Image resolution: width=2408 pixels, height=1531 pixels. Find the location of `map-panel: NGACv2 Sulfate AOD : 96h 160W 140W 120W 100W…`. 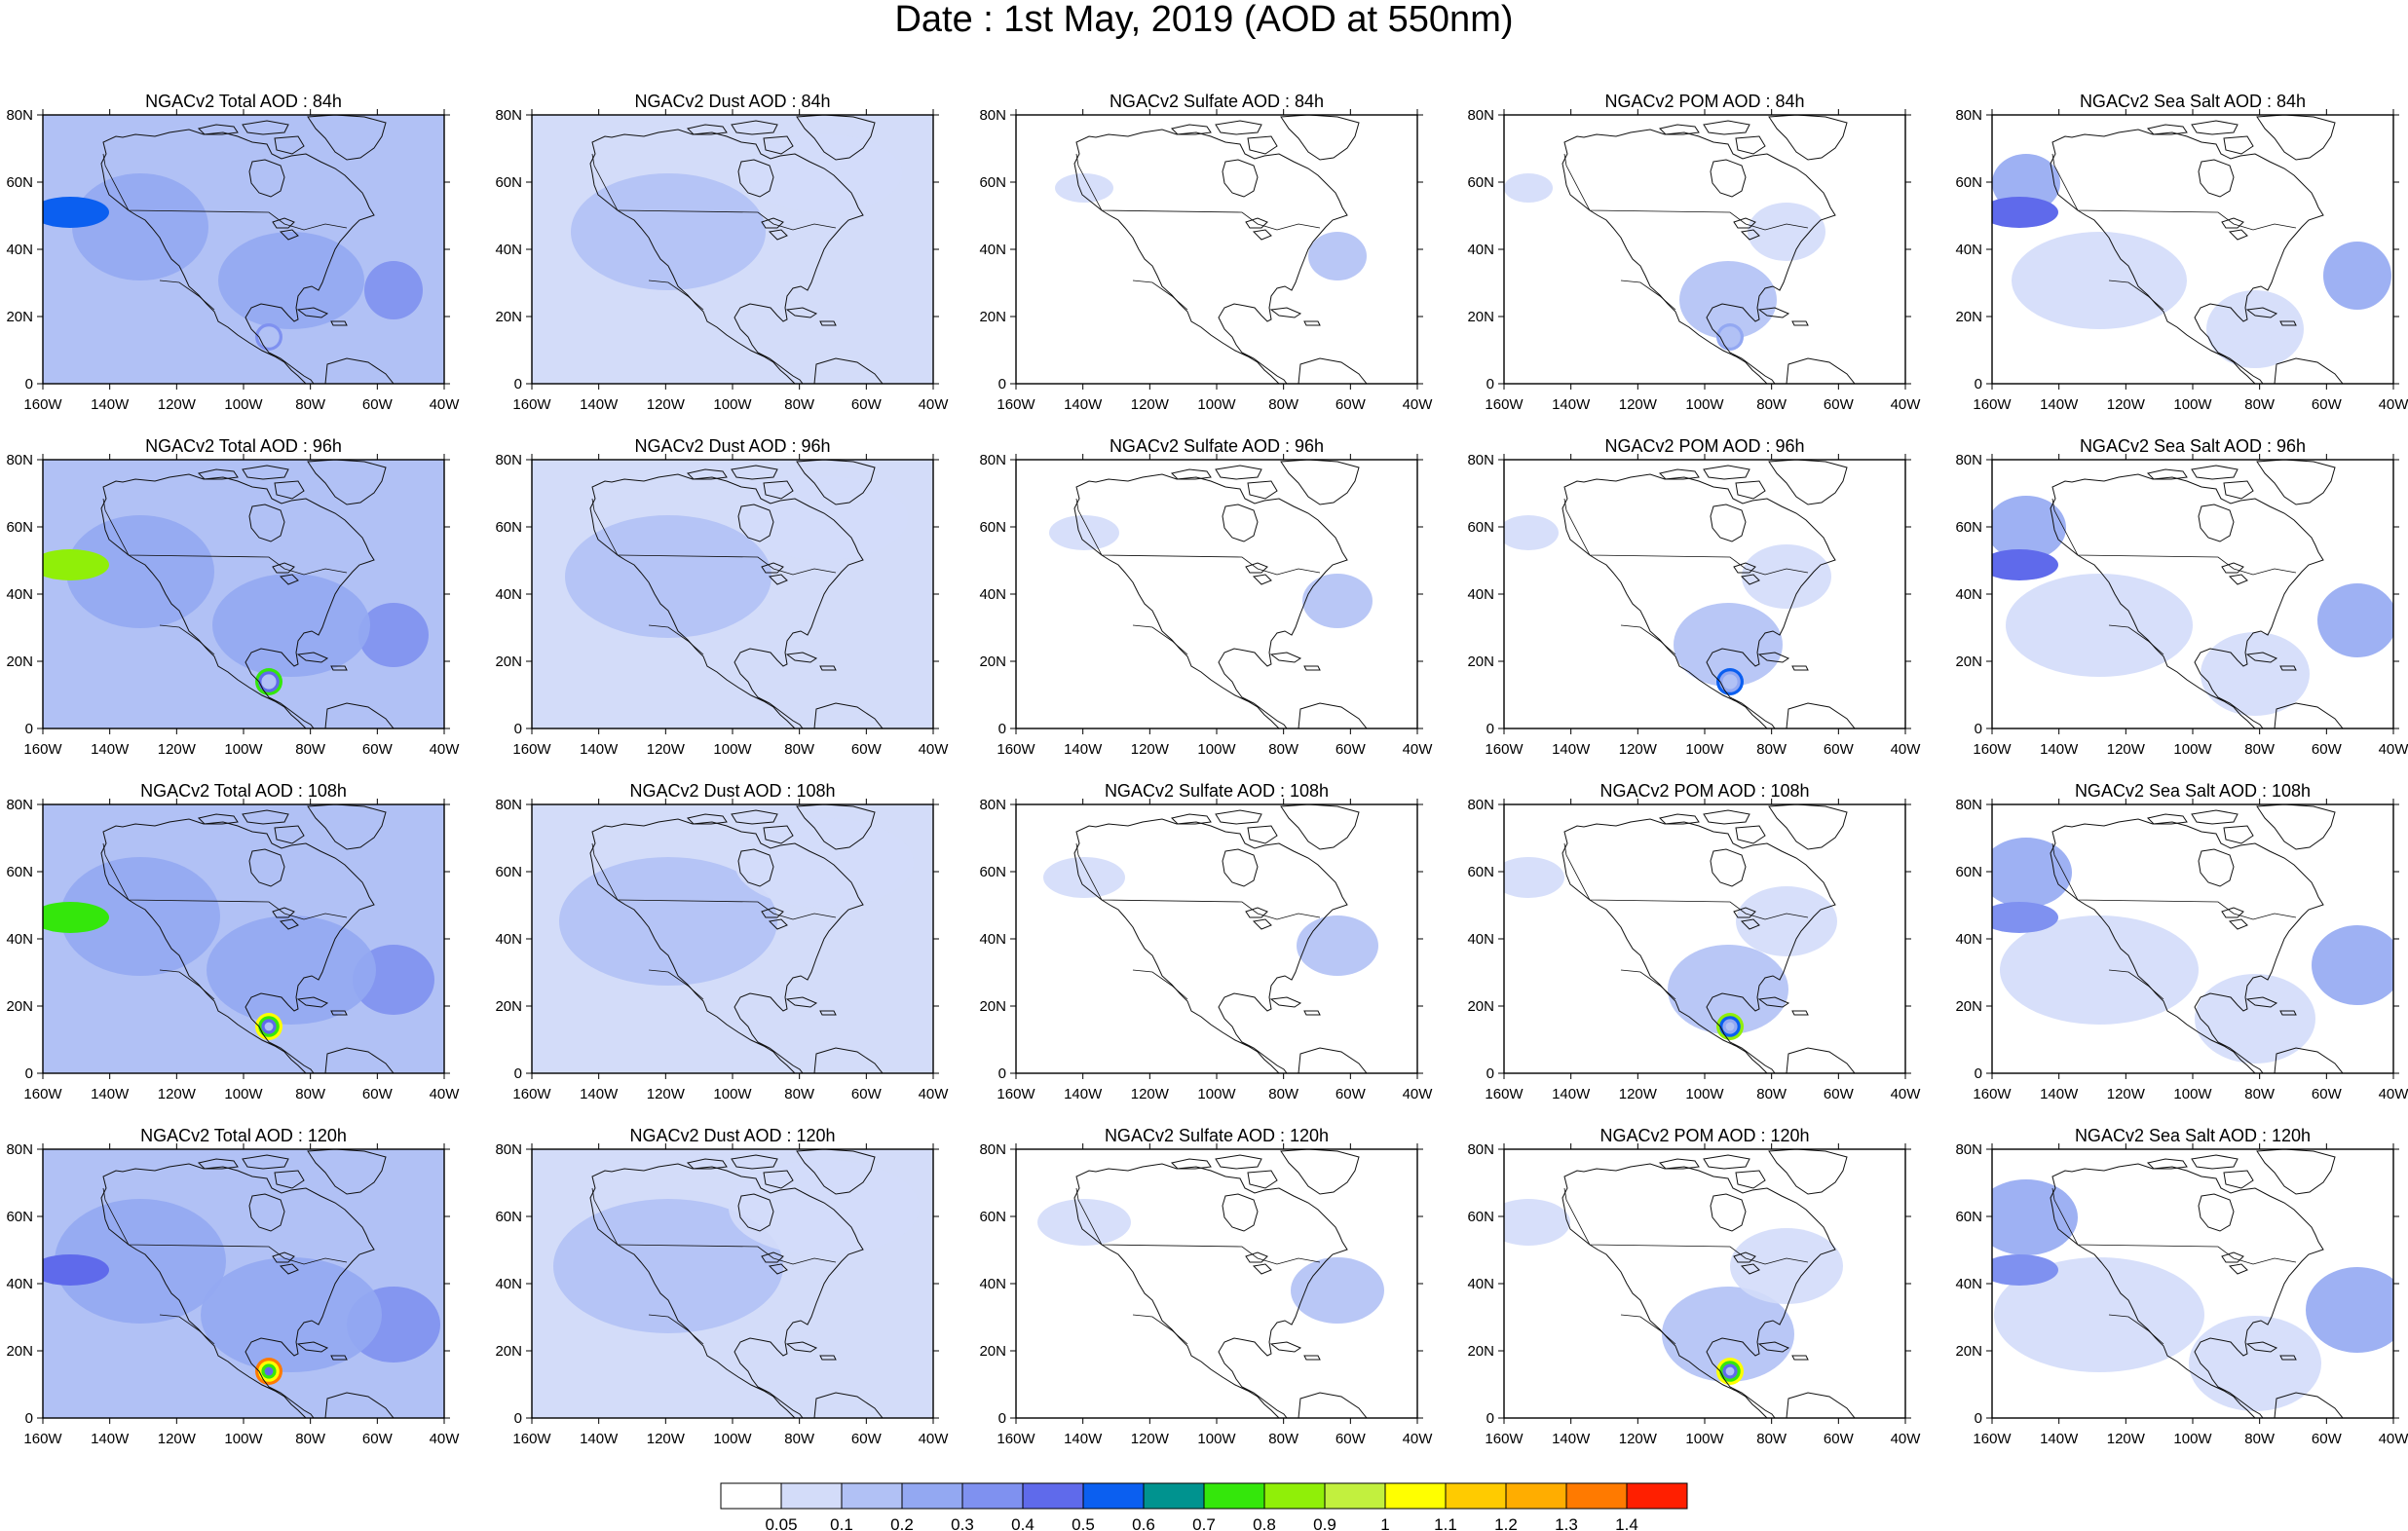

map-panel: NGACv2 Sulfate AOD : 96h 160W 140W 120W 100W… is located at coordinates (1206, 597).